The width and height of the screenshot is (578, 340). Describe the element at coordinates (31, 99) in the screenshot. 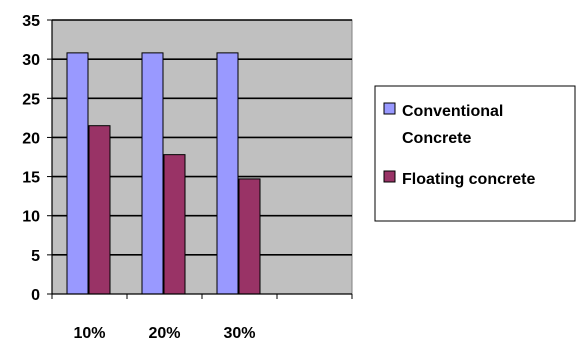

I see `y-tick-label: 25` at that location.